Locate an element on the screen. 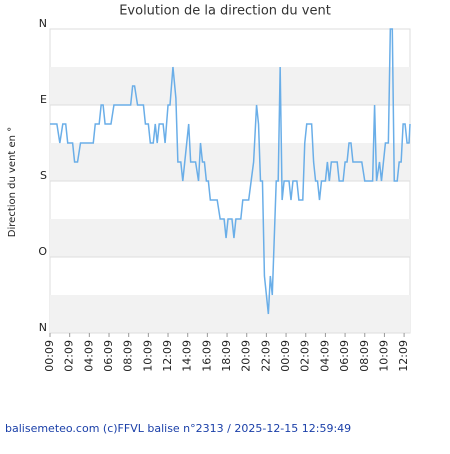  y-tick-label: O is located at coordinates (42, 251).